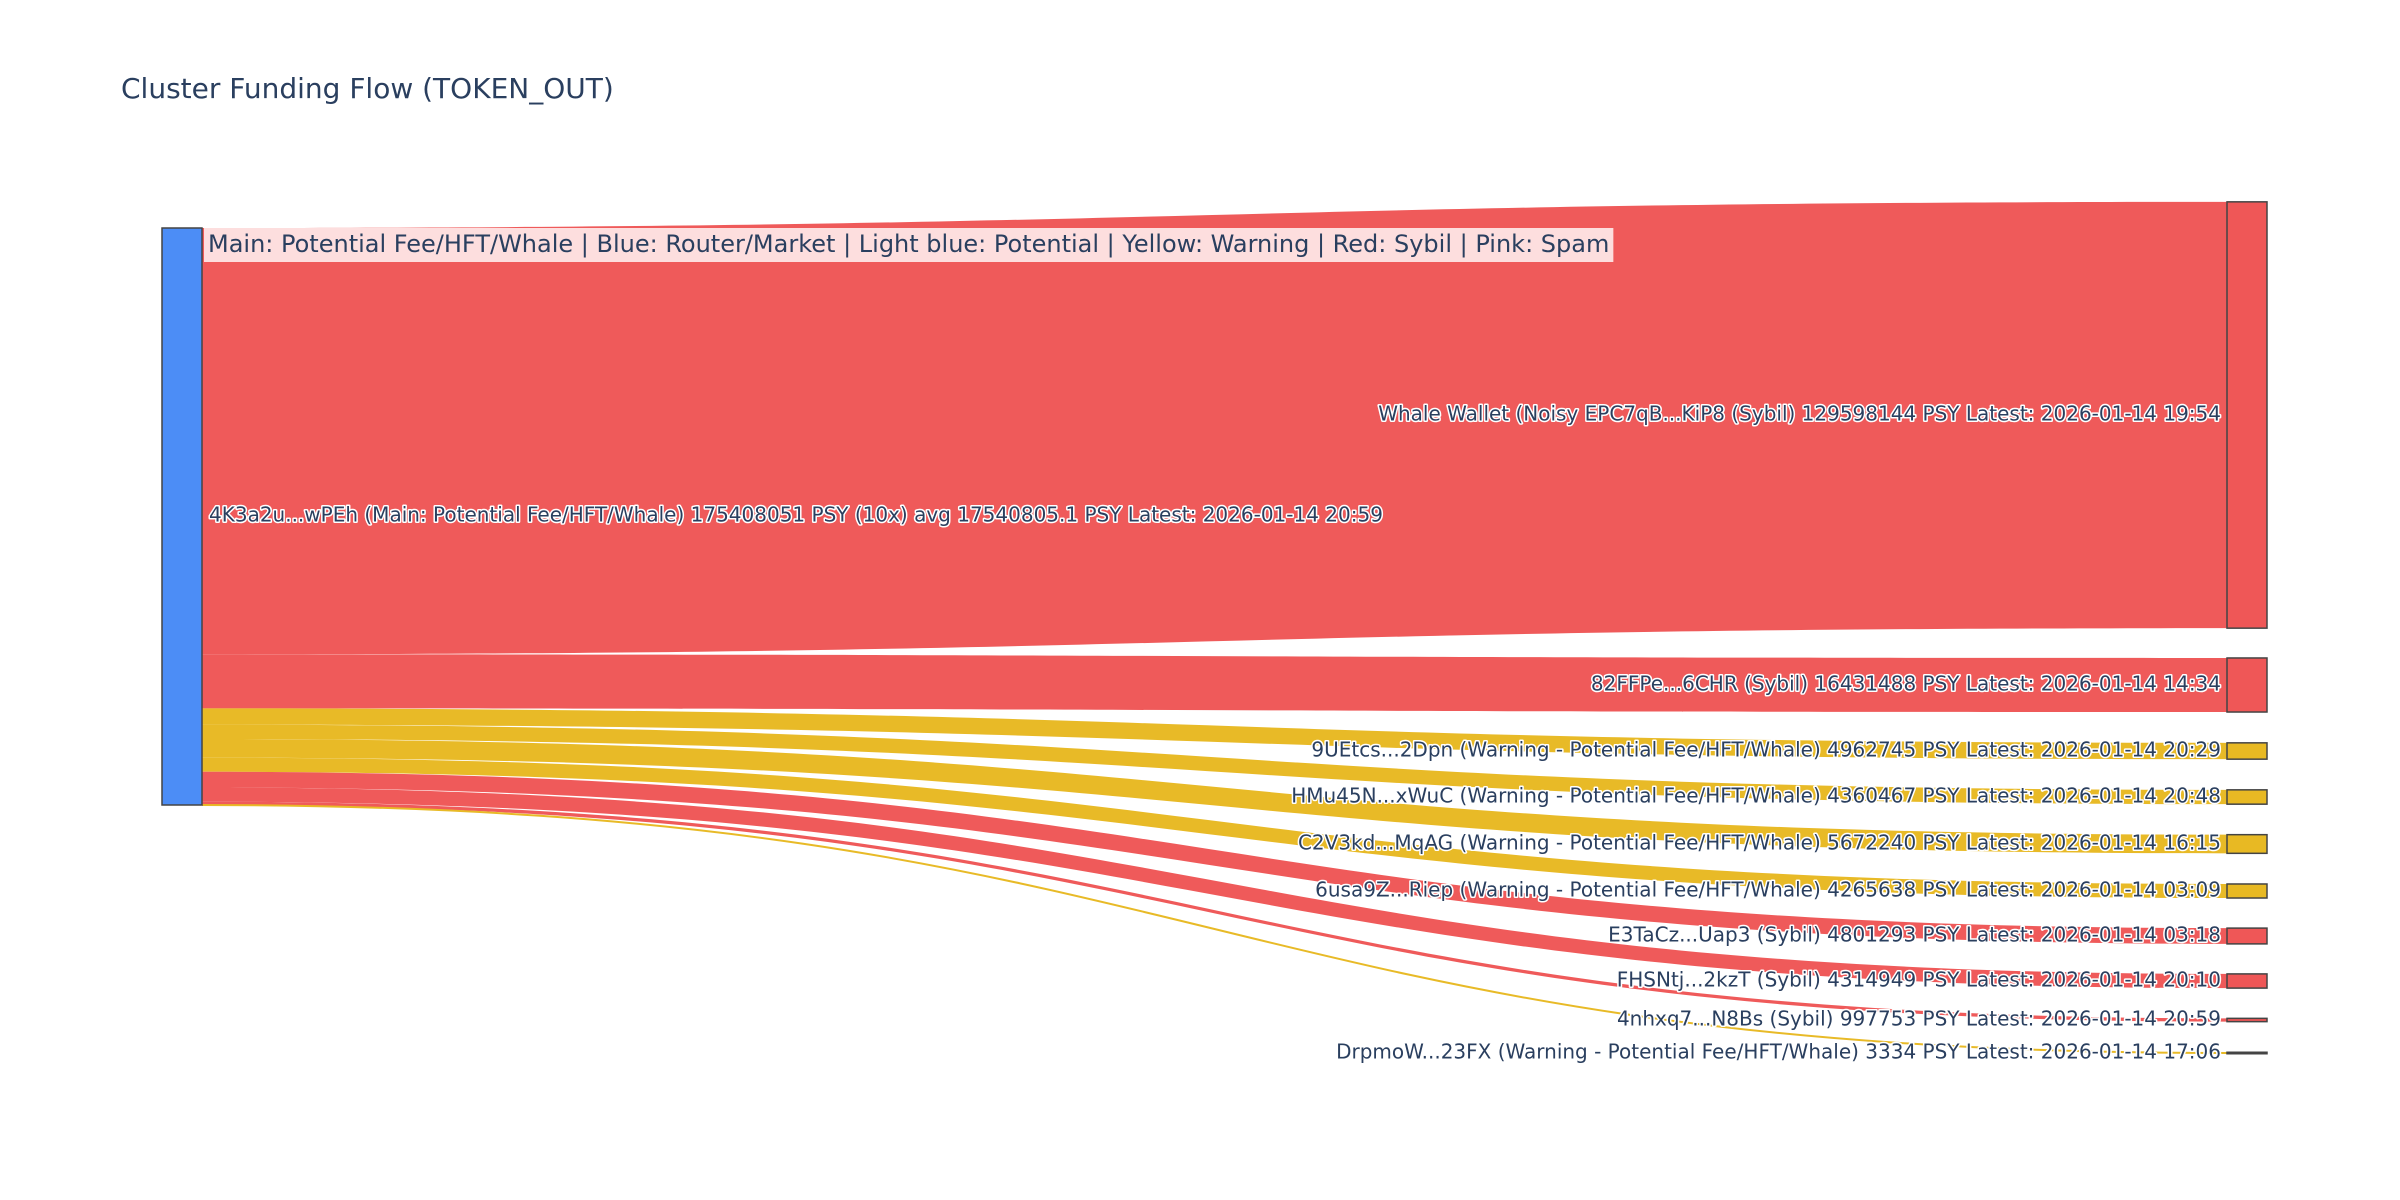  What do you see at coordinates (367, 88) in the screenshot?
I see `chart-title: Cluster Funding Flow (TOKEN_OUT)` at bounding box center [367, 88].